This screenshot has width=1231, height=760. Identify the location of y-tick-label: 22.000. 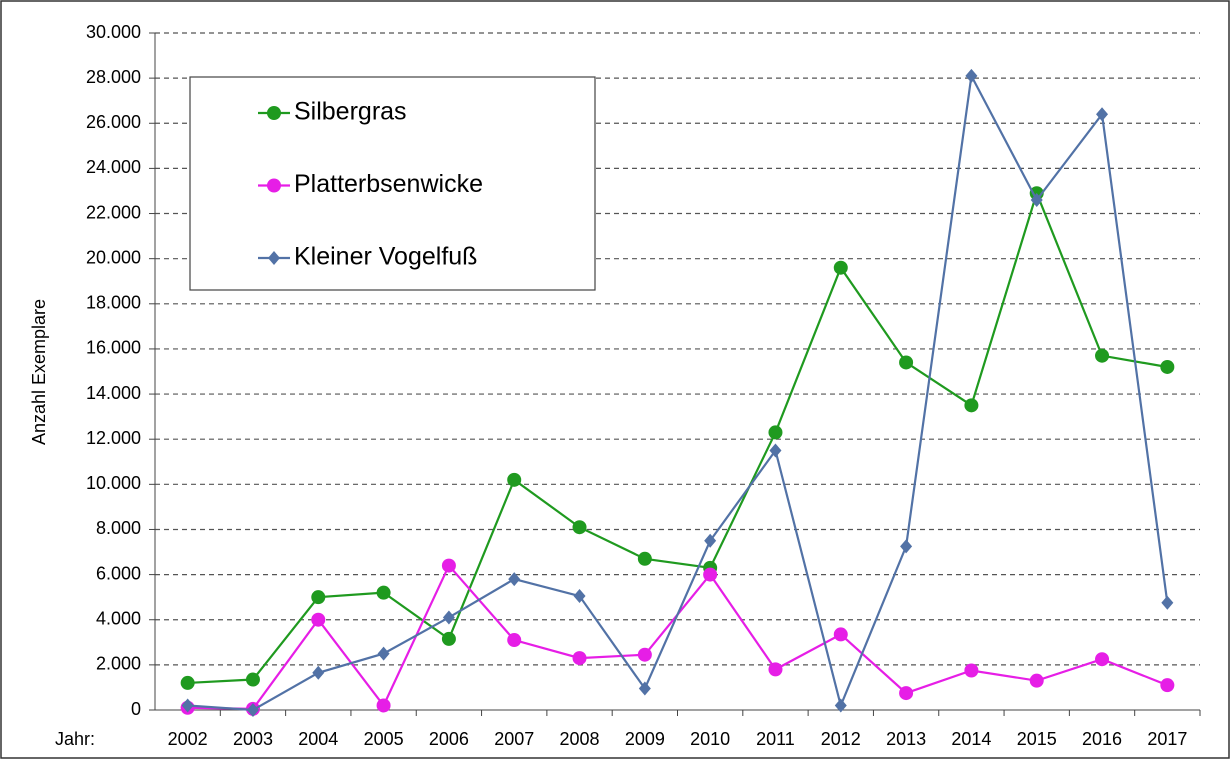
(113, 212).